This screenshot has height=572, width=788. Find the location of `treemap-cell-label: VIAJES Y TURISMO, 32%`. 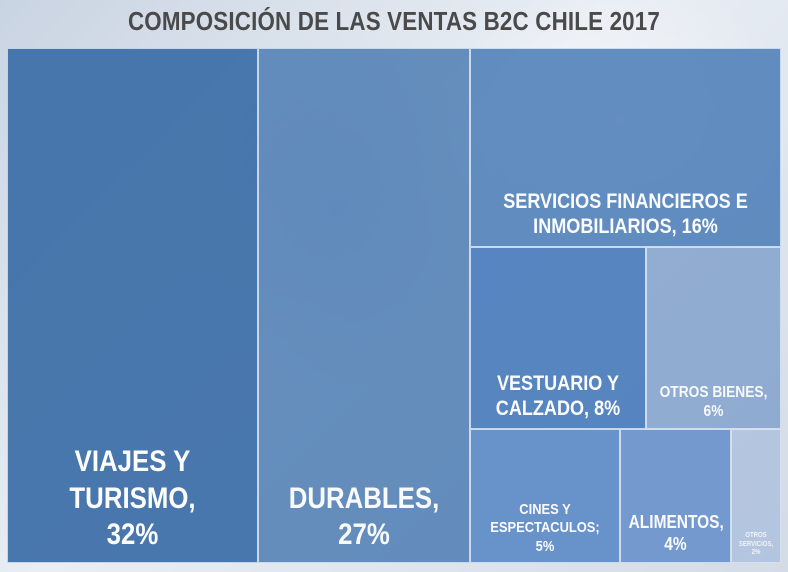

treemap-cell-label: VIAJES Y TURISMO, 32% is located at coordinates (132, 499).